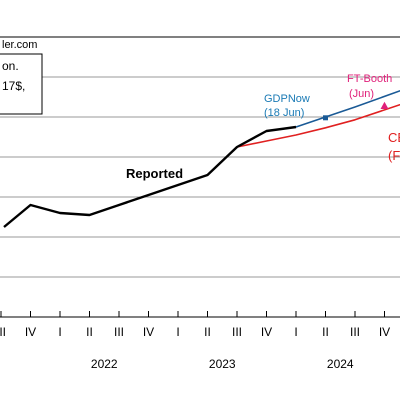 This screenshot has height=400, width=400. Describe the element at coordinates (19, 45) in the screenshot. I see `source-text: ler.com` at that location.